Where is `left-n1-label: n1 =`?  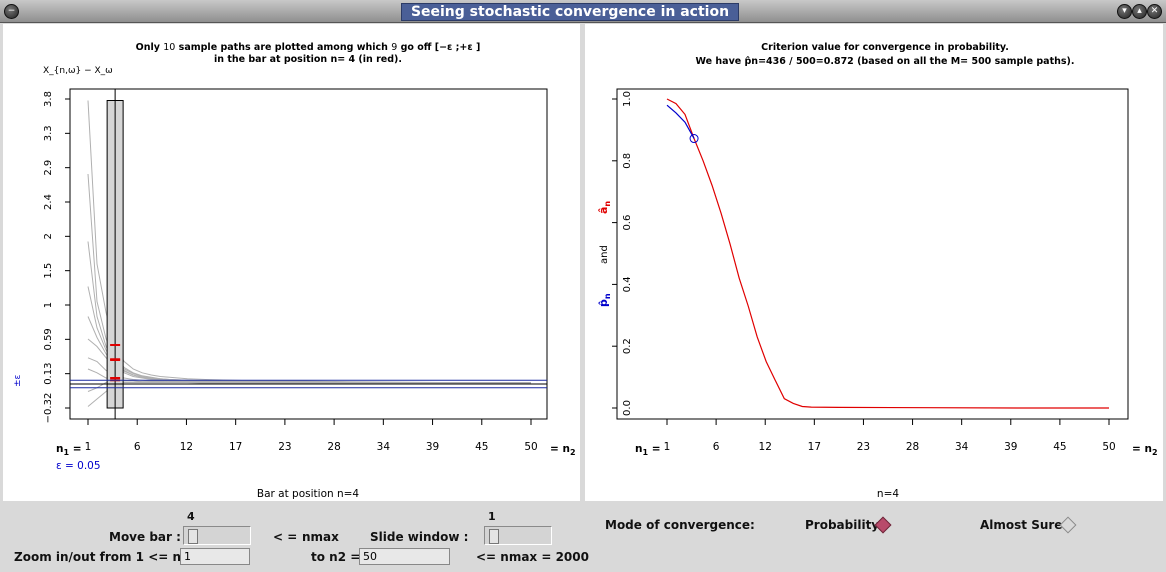
left-n1-label: n1 = is located at coordinates (69, 450).